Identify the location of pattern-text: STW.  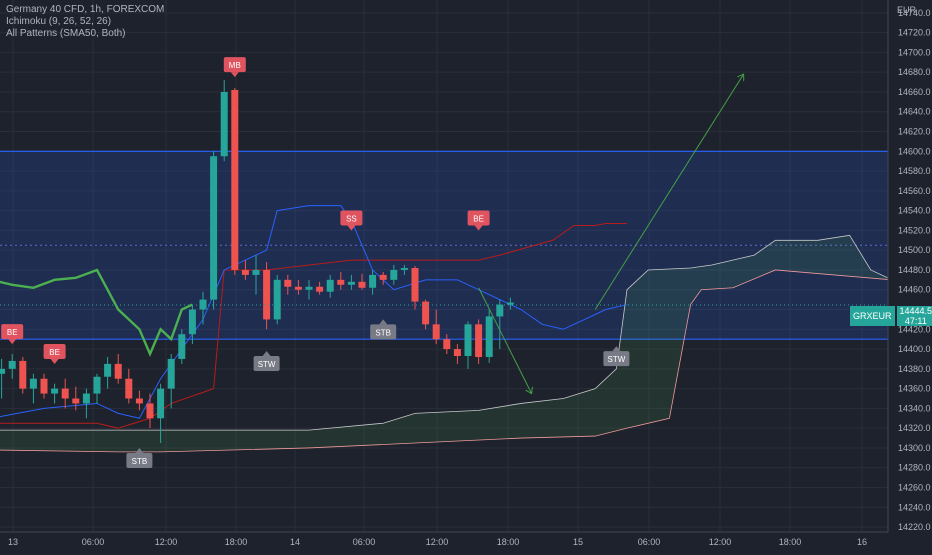
(617, 359).